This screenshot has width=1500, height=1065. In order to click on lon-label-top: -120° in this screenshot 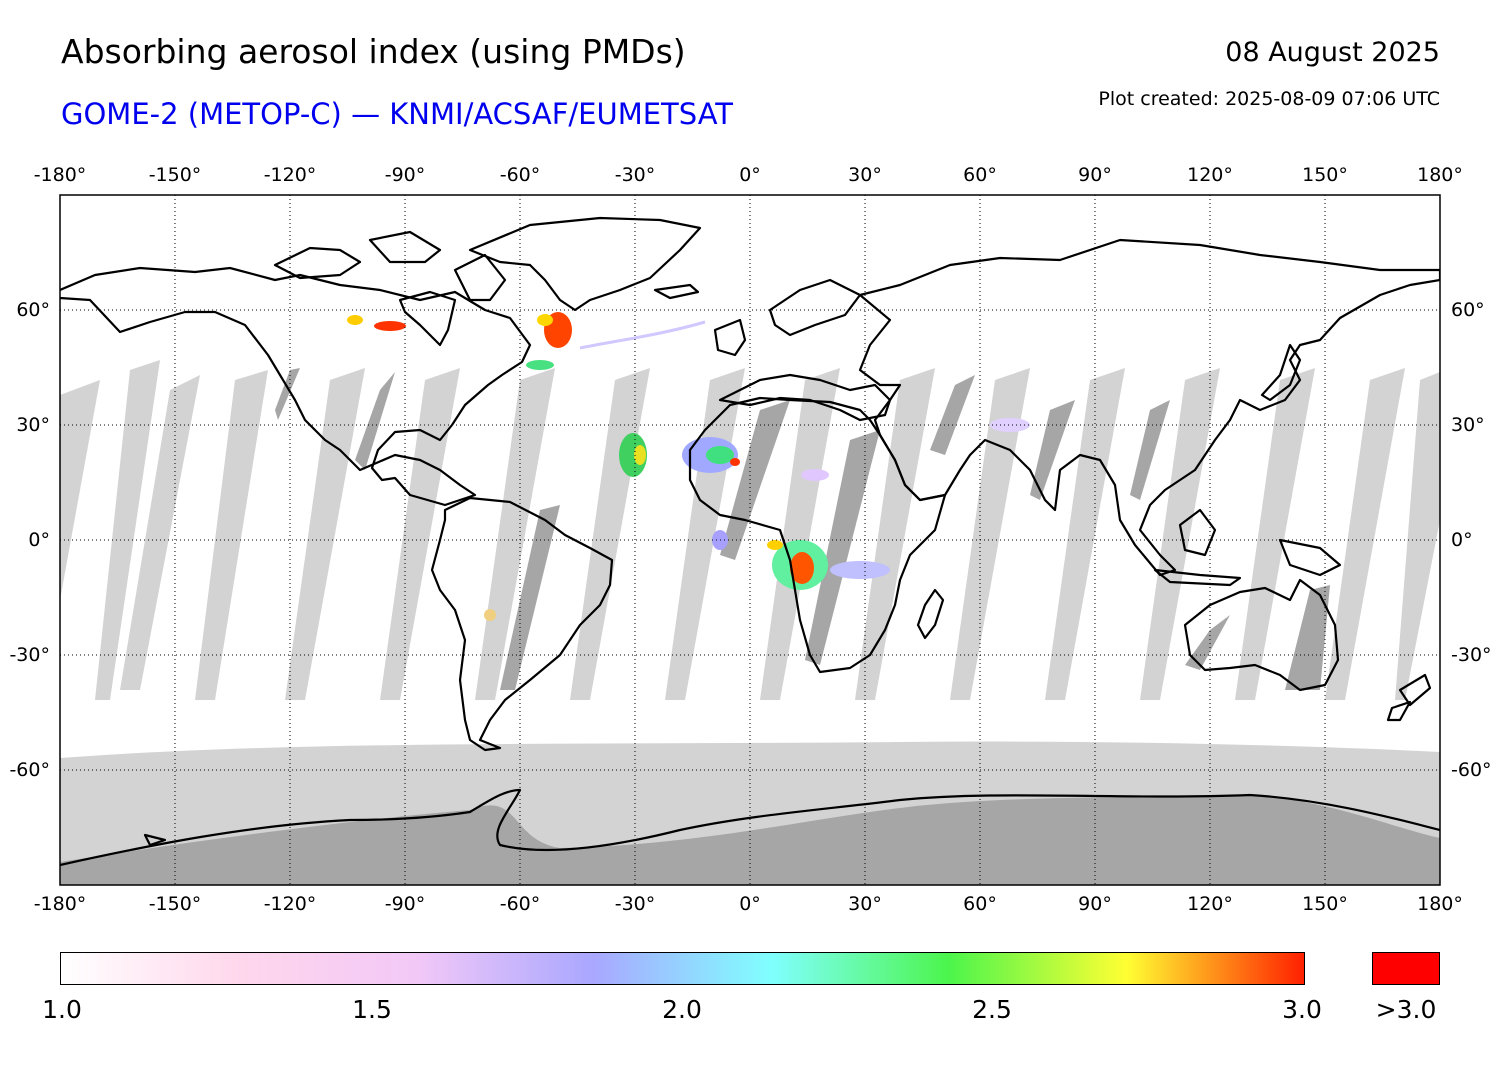, I will do `click(290, 175)`.